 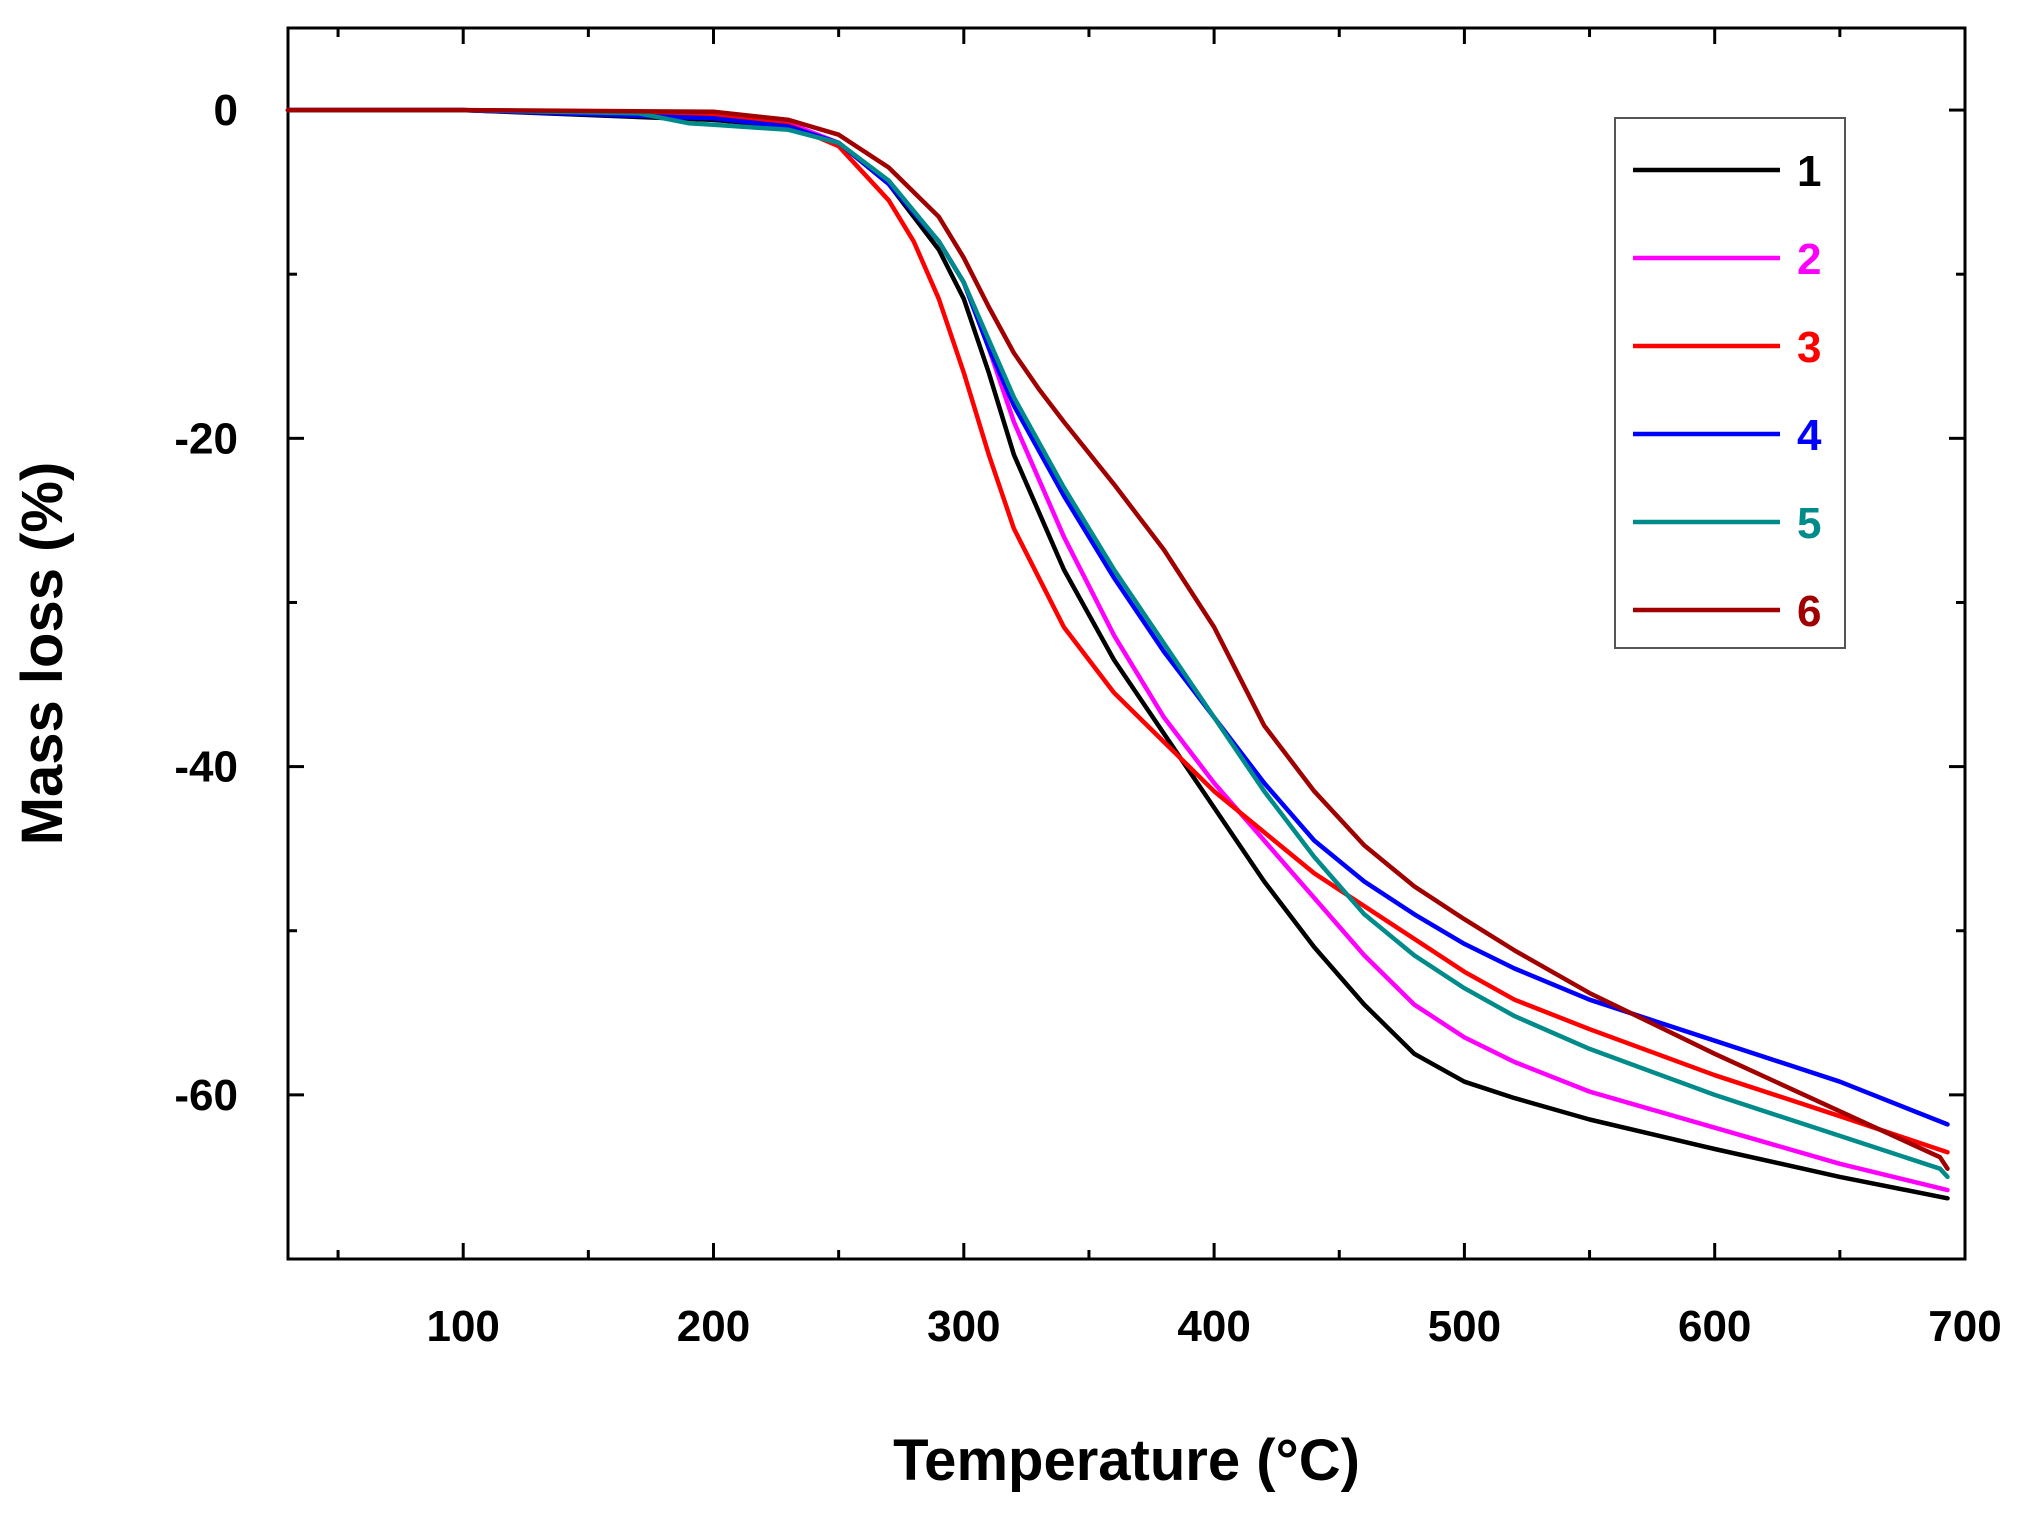 What do you see at coordinates (1809, 523) in the screenshot?
I see `legend-label-5: 5` at bounding box center [1809, 523].